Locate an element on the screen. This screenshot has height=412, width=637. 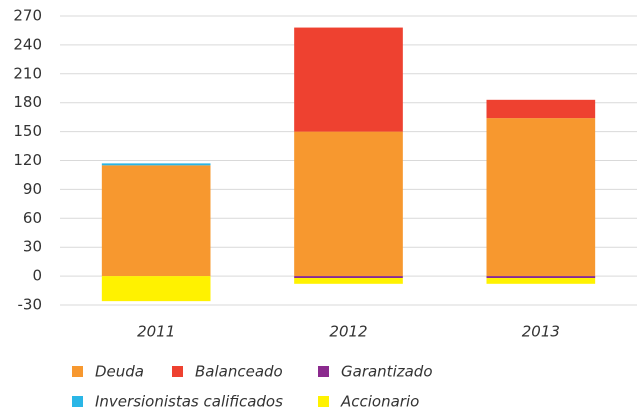
y-tick-label: 60 is located at coordinates (32, 218).